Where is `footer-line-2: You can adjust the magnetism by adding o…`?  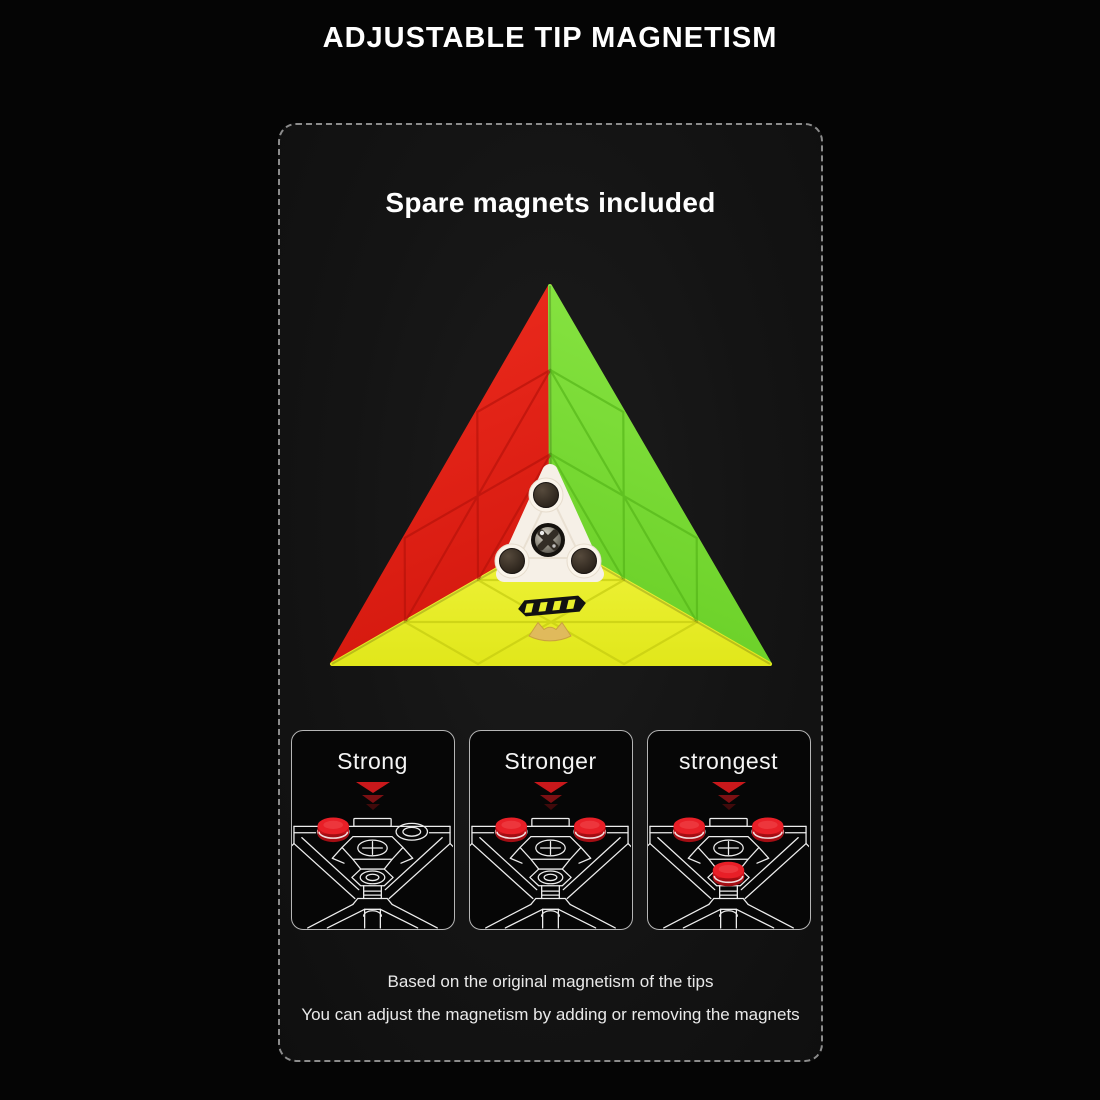 footer-line-2: You can adjust the magnetism by adding o… is located at coordinates (550, 1014).